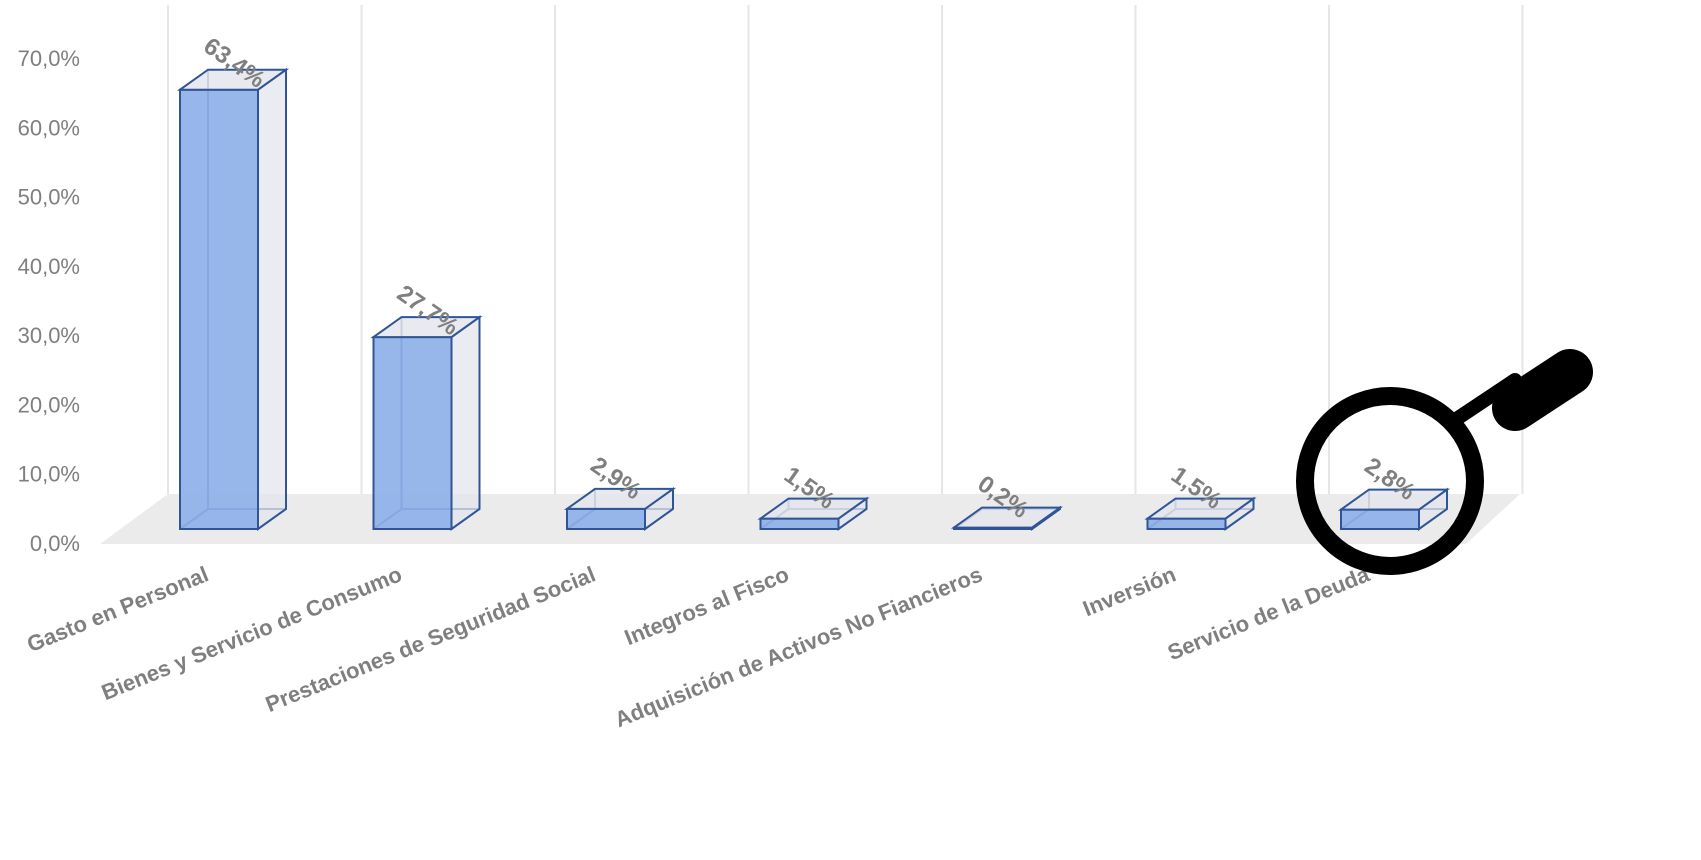  Describe the element at coordinates (49, 58) in the screenshot. I see `y-tick-label: 70,0%` at that location.